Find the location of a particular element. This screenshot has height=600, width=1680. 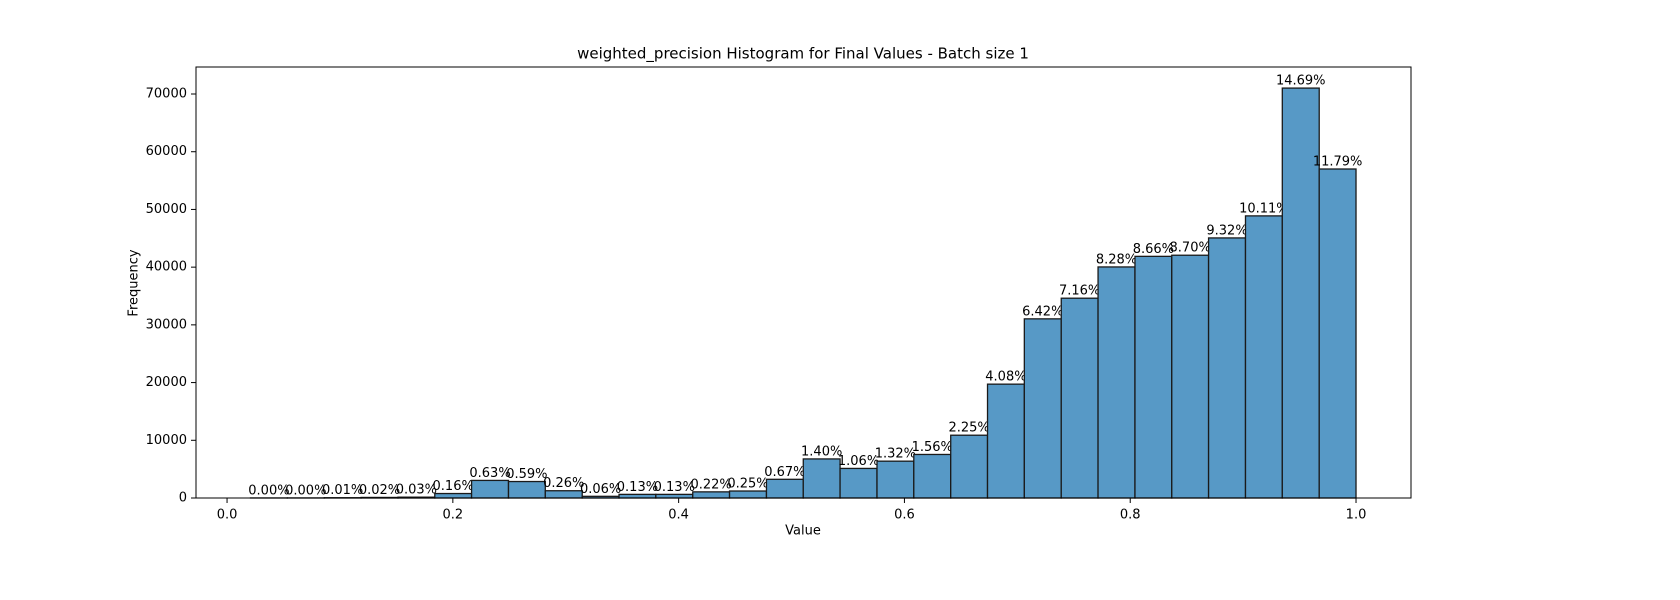

bar-label: 4.08% is located at coordinates (1005, 377).